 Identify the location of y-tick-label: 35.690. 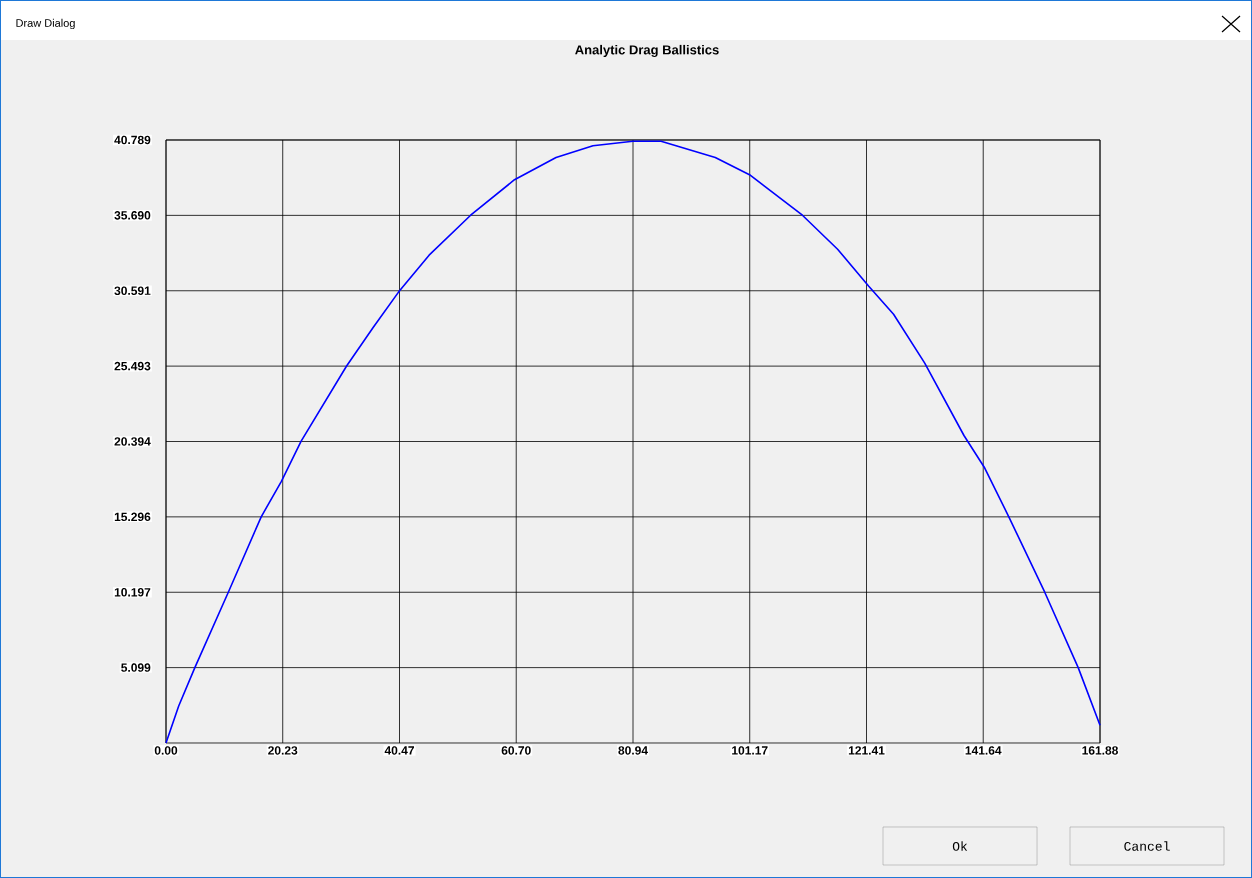
(132, 215).